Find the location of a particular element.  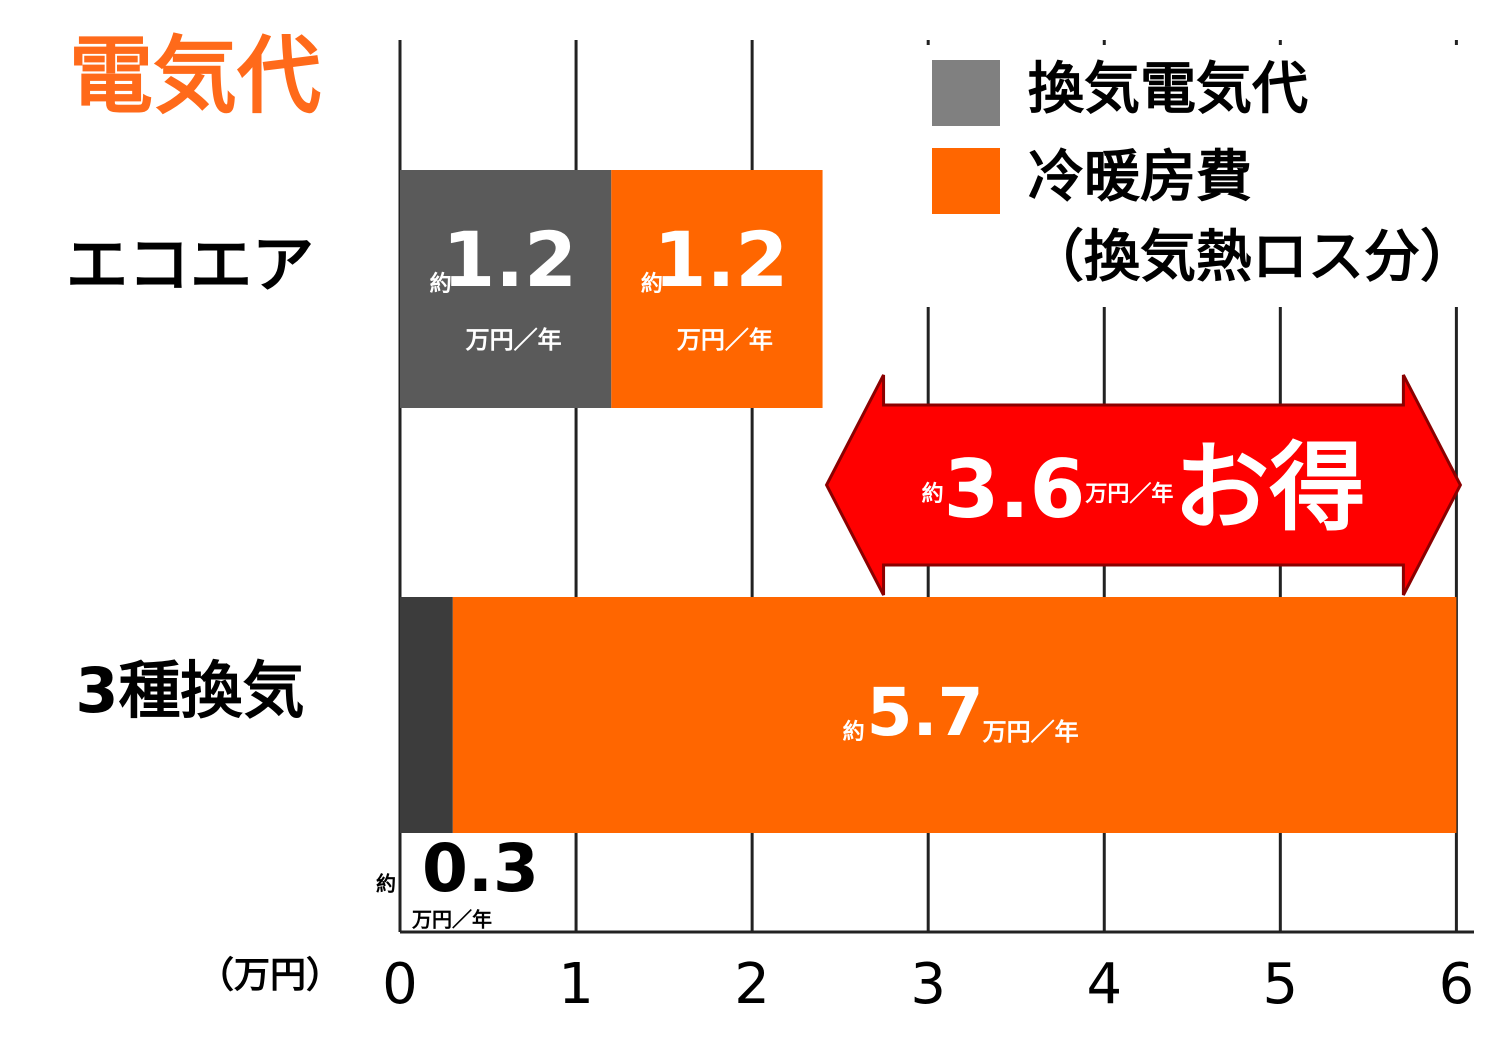

x-tick-label: 4 is located at coordinates (1104, 984).